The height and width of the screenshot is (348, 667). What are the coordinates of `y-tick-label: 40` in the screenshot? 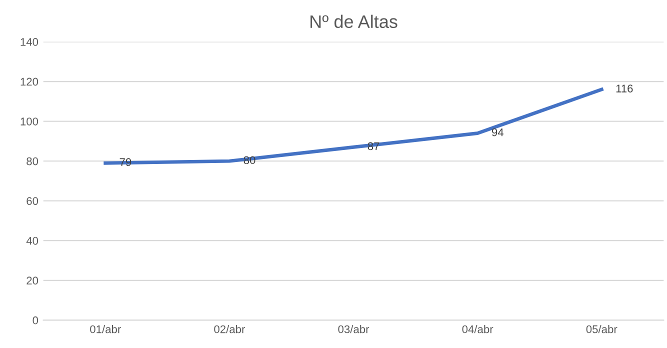 It's located at (32, 240).